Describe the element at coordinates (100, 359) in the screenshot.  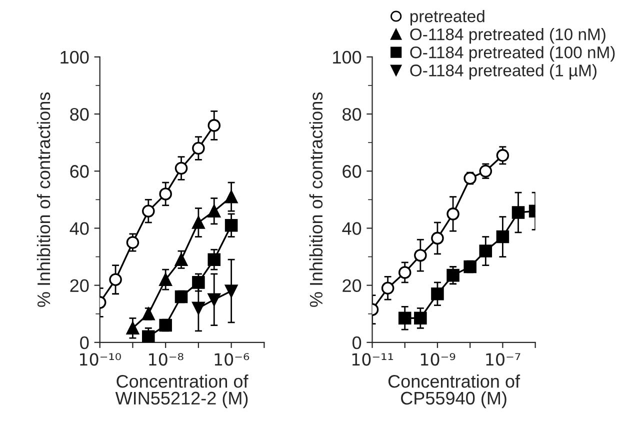
I see `x-tick-label: 10⁻¹⁰` at that location.